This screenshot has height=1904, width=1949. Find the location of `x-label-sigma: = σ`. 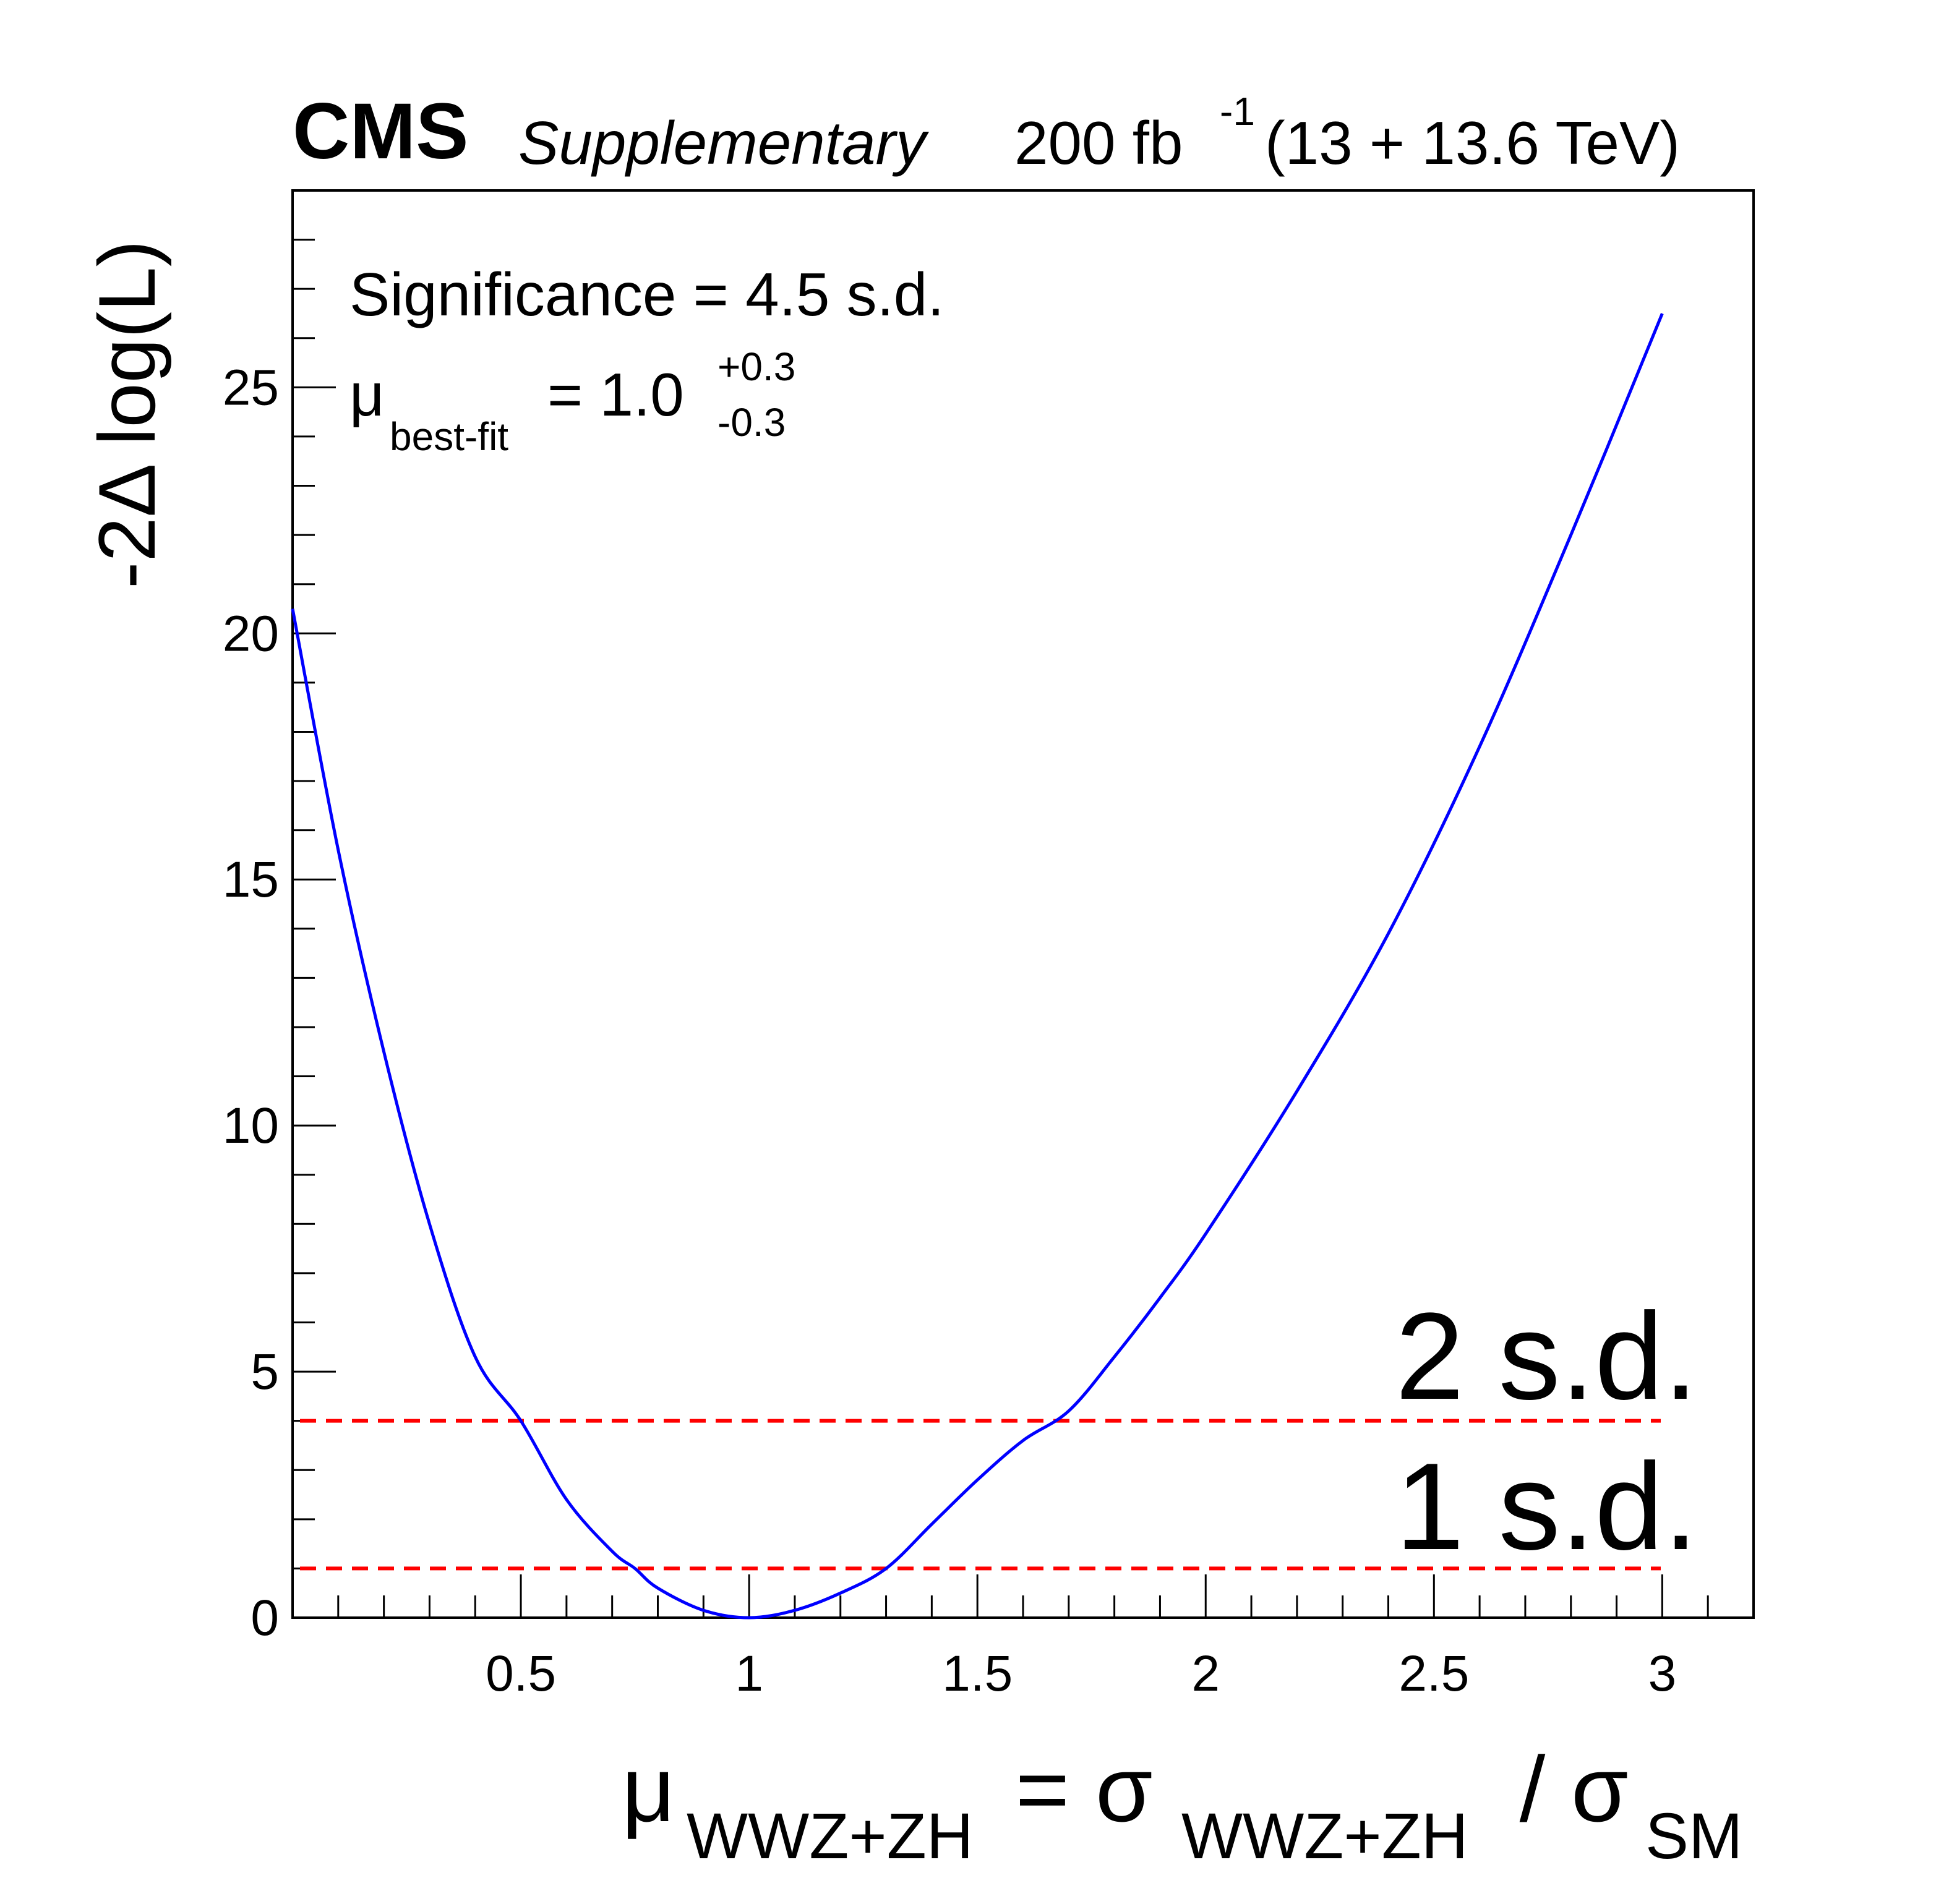

x-label-sigma: = σ is located at coordinates (1071, 1789).